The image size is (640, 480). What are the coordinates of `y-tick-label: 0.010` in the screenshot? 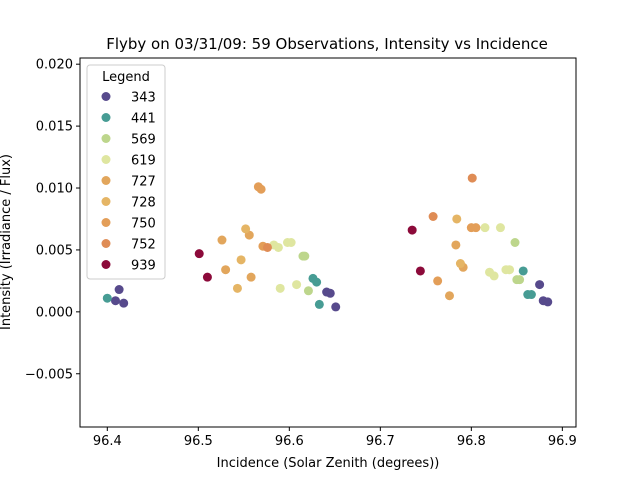 It's located at (54, 189).